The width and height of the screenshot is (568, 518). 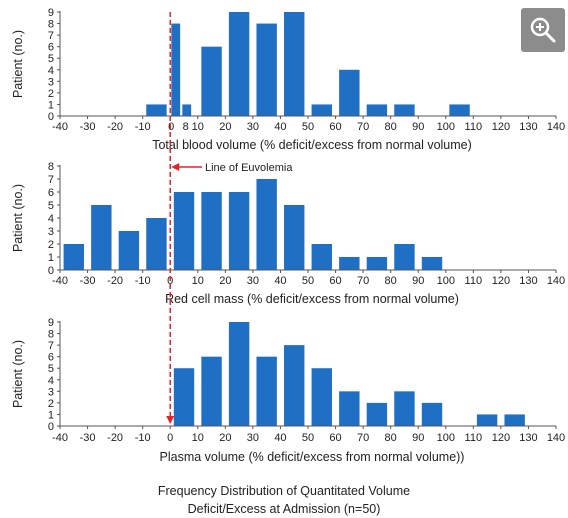 I want to click on x-tick-label: 40, so click(x=280, y=281).